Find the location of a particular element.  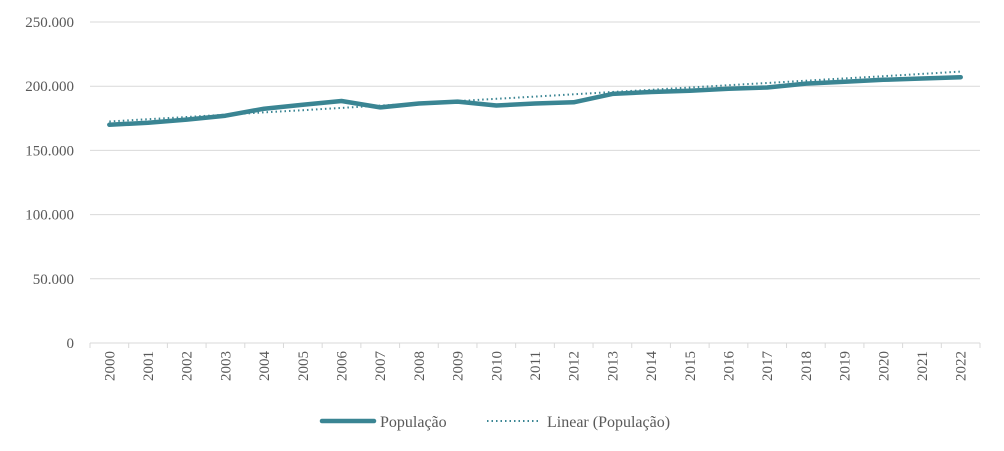

y-tick-label: 50.000 is located at coordinates (53, 280).